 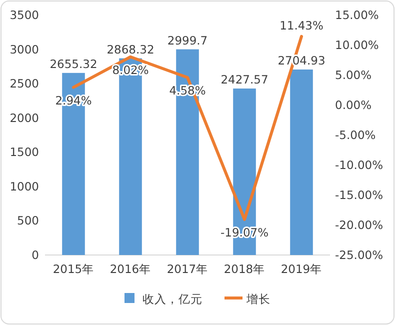 What do you see at coordinates (359, 225) in the screenshot?
I see `y2-tick-label: -20.00%` at bounding box center [359, 225].